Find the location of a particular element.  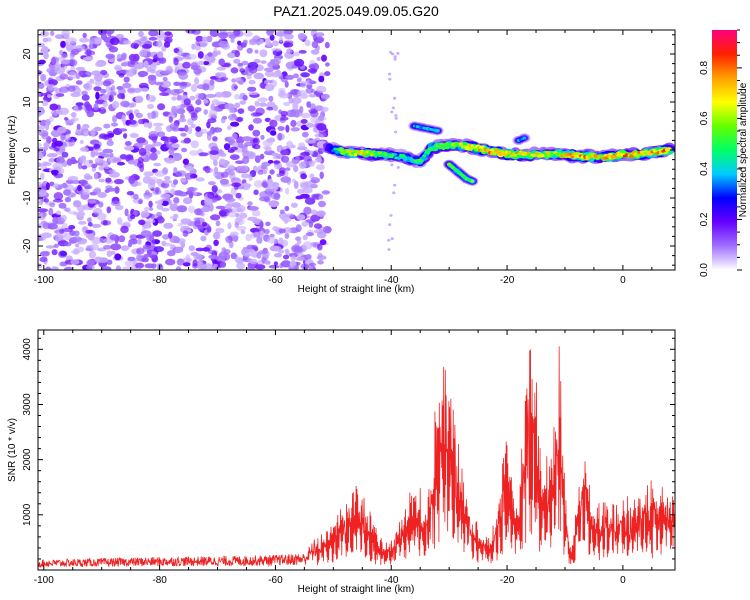

y-tick-label: 1000 is located at coordinates (27, 514).